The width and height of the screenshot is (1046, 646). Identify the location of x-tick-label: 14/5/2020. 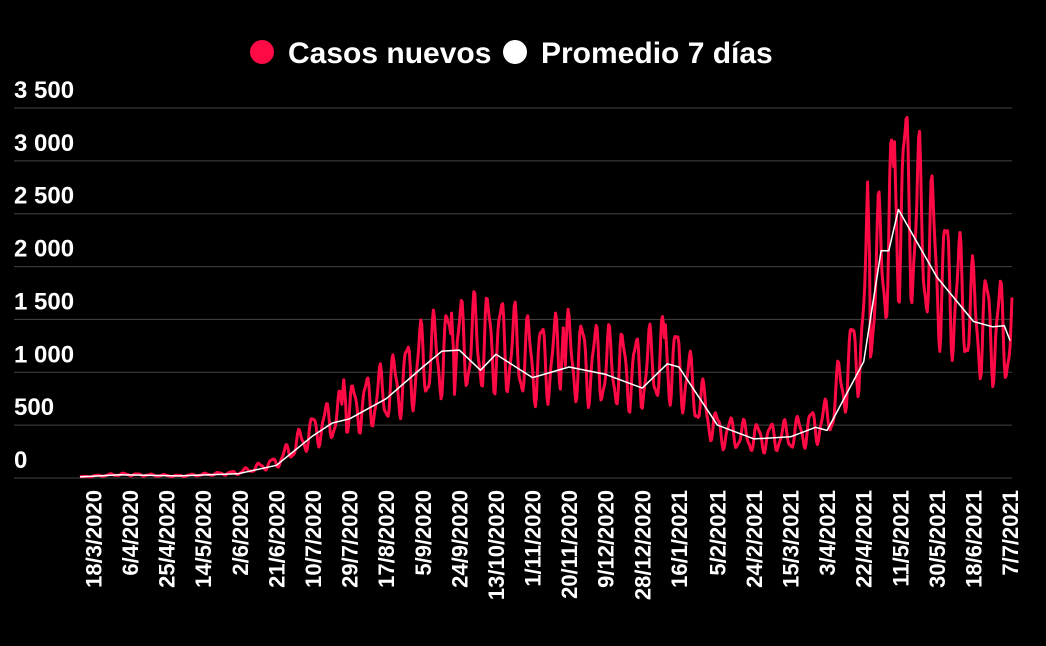
(203, 539).